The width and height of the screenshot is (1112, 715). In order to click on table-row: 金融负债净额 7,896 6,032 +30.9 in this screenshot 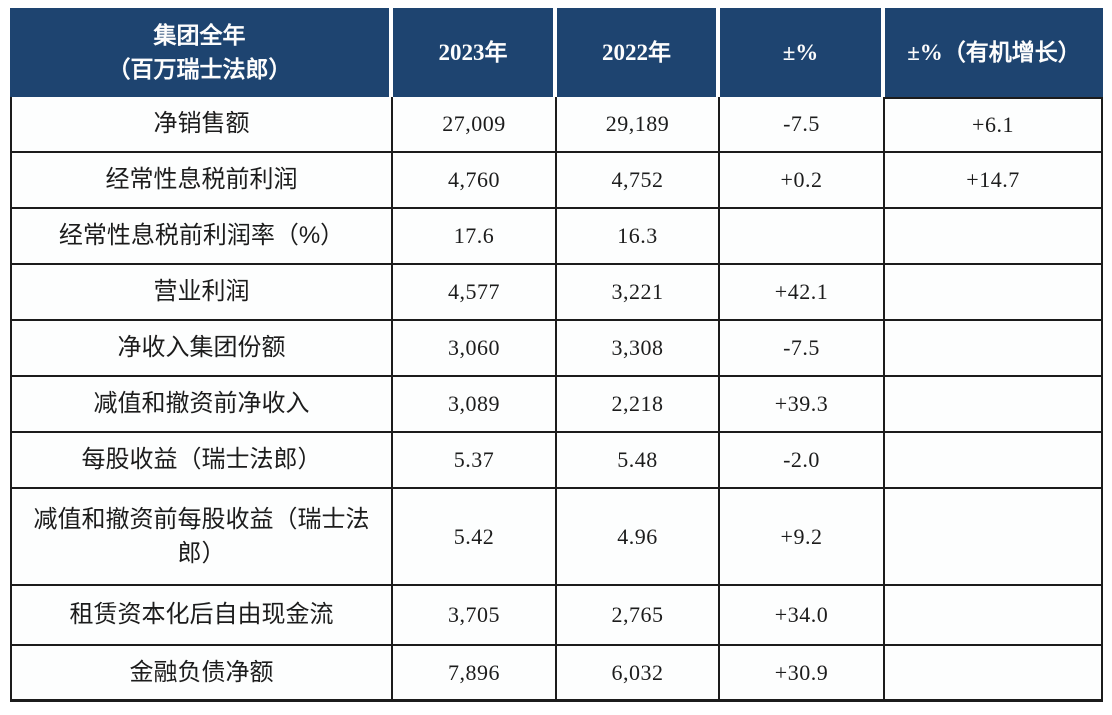, I will do `click(556, 674)`.